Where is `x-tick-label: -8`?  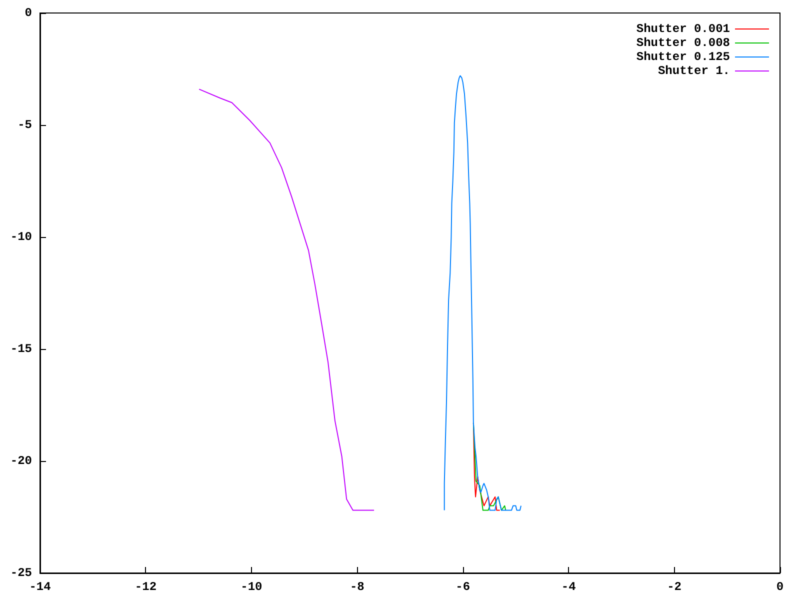 x-tick-label: -8 is located at coordinates (357, 587).